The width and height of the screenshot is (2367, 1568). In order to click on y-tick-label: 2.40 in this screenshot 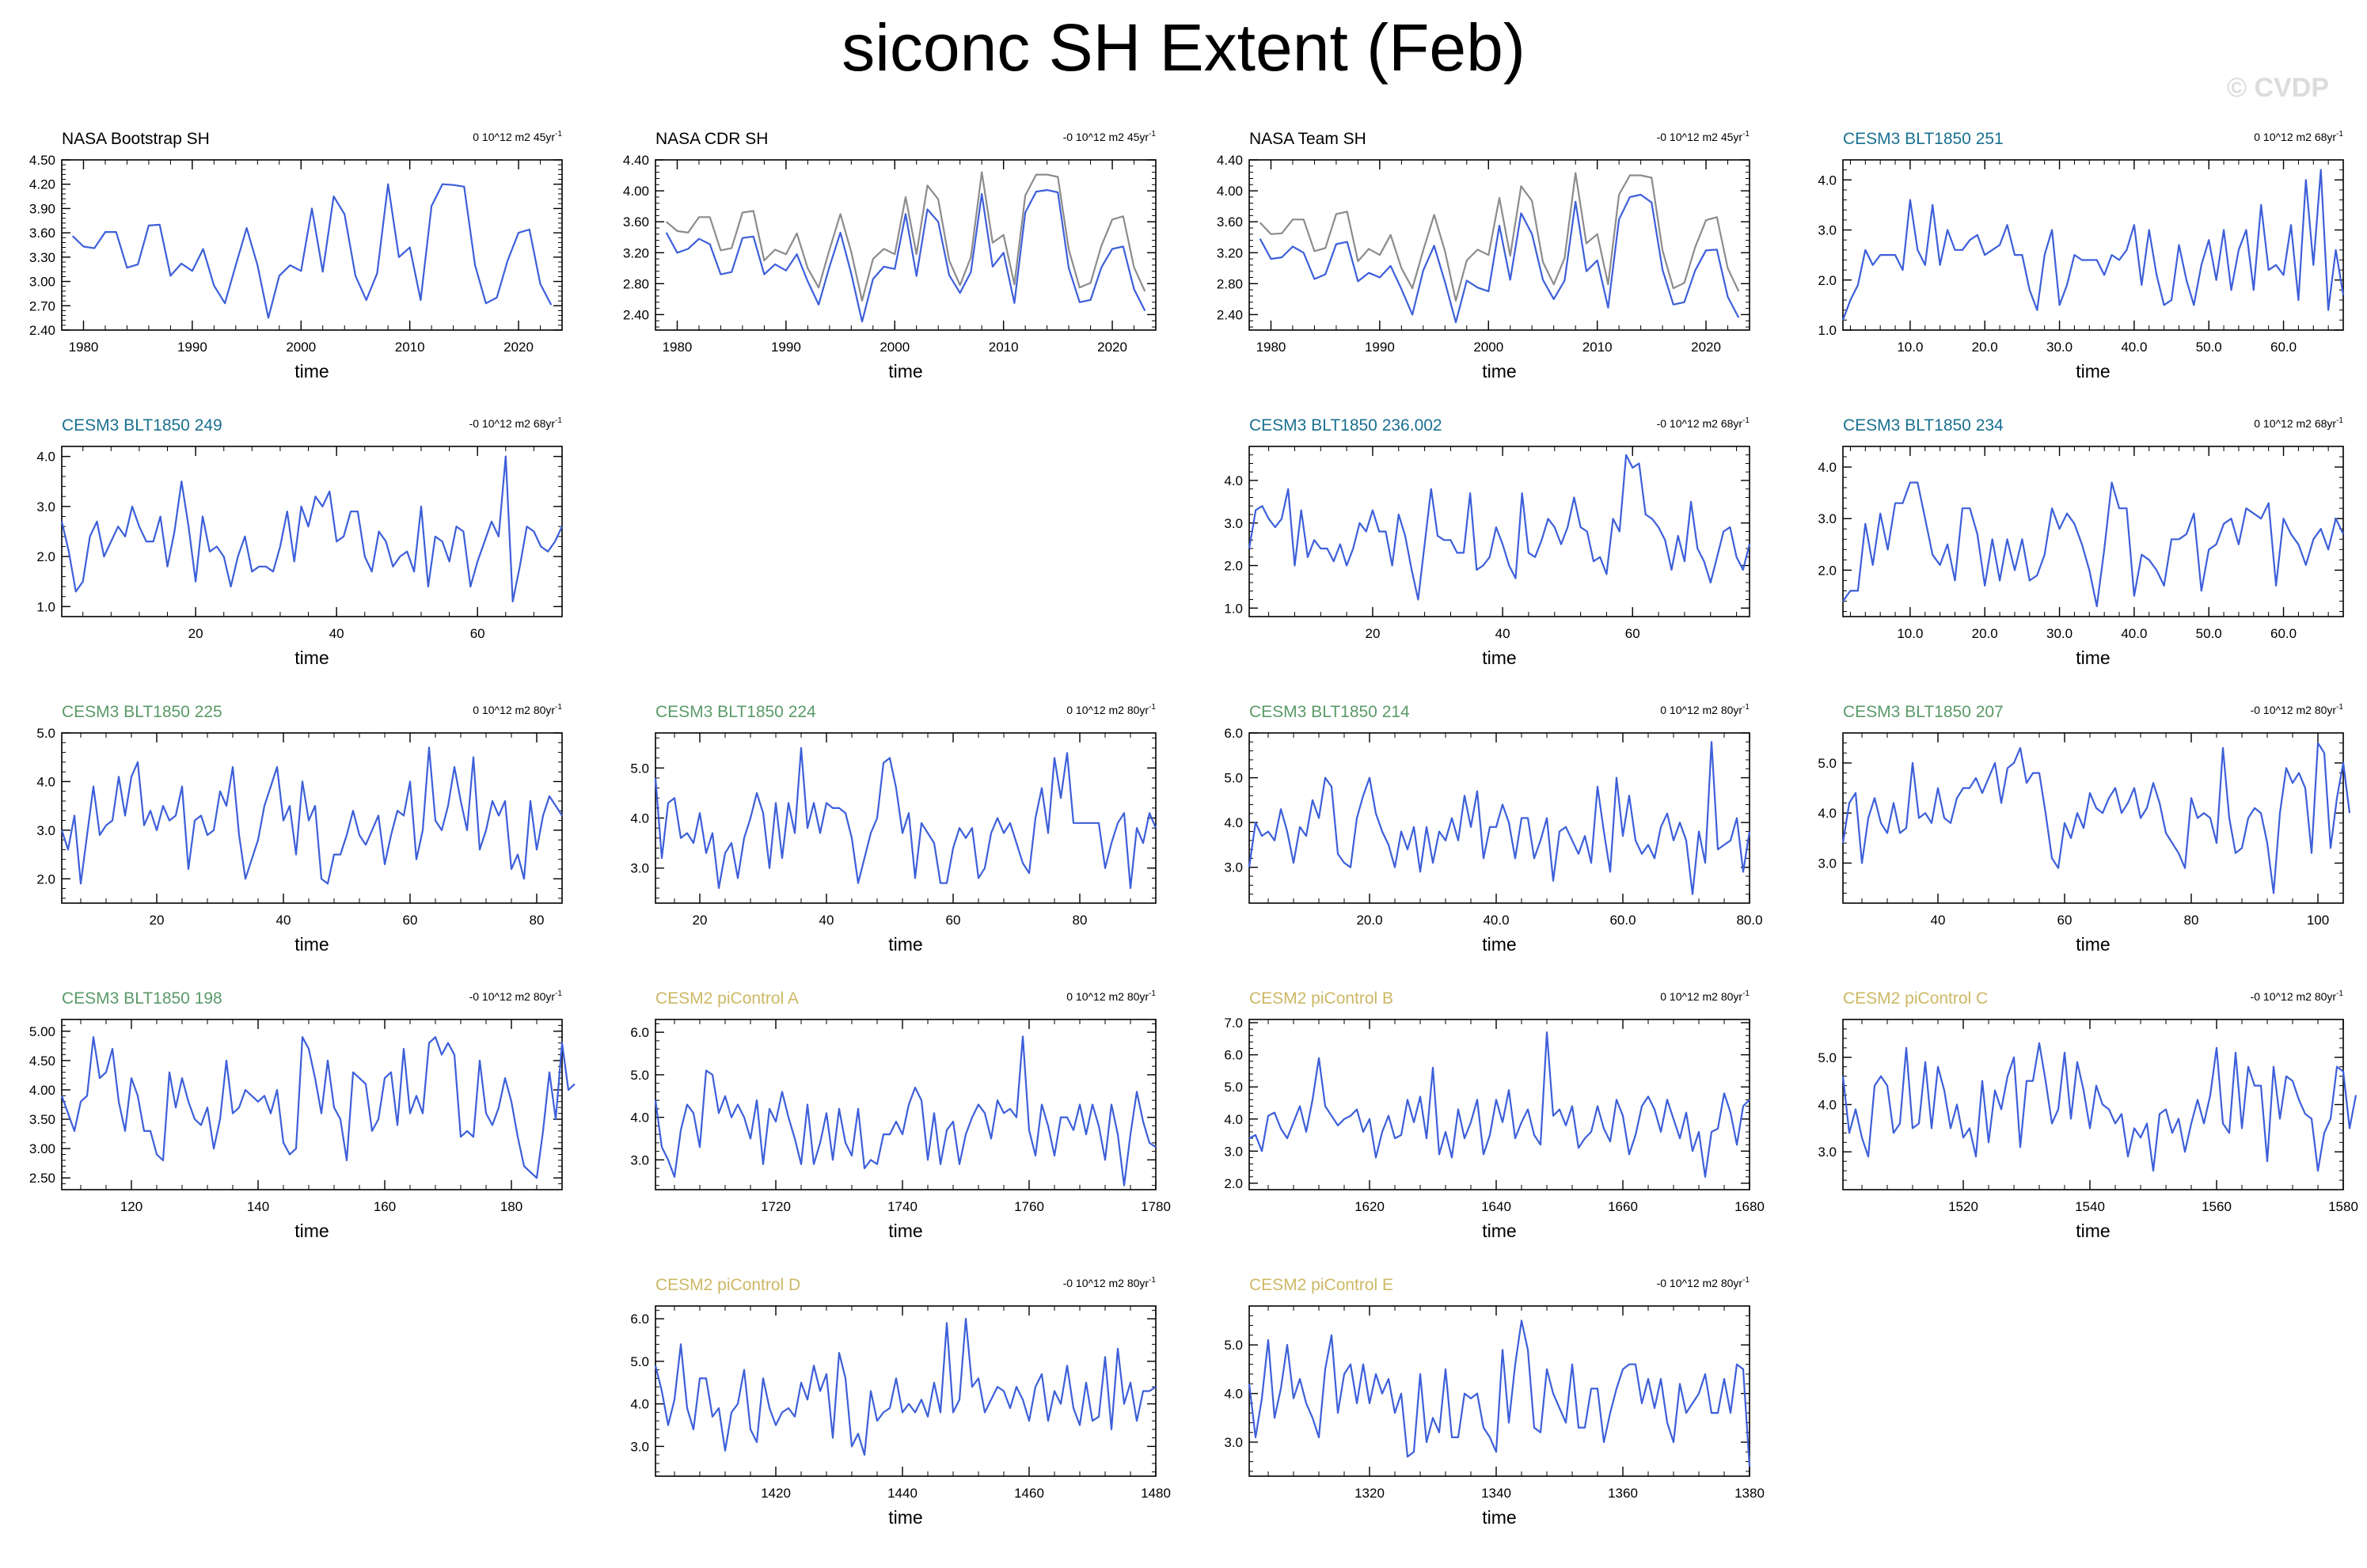, I will do `click(42, 330)`.